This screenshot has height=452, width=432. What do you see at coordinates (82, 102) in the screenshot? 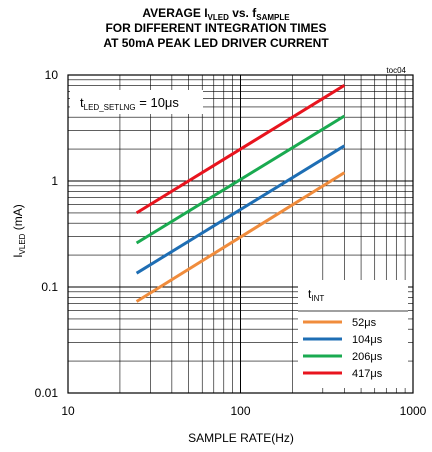
I see `annotation-t: t` at bounding box center [82, 102].